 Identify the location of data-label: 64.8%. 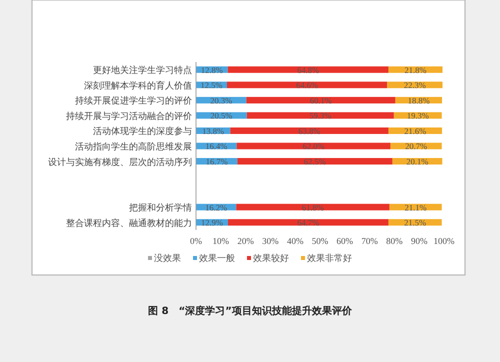
(308, 69).